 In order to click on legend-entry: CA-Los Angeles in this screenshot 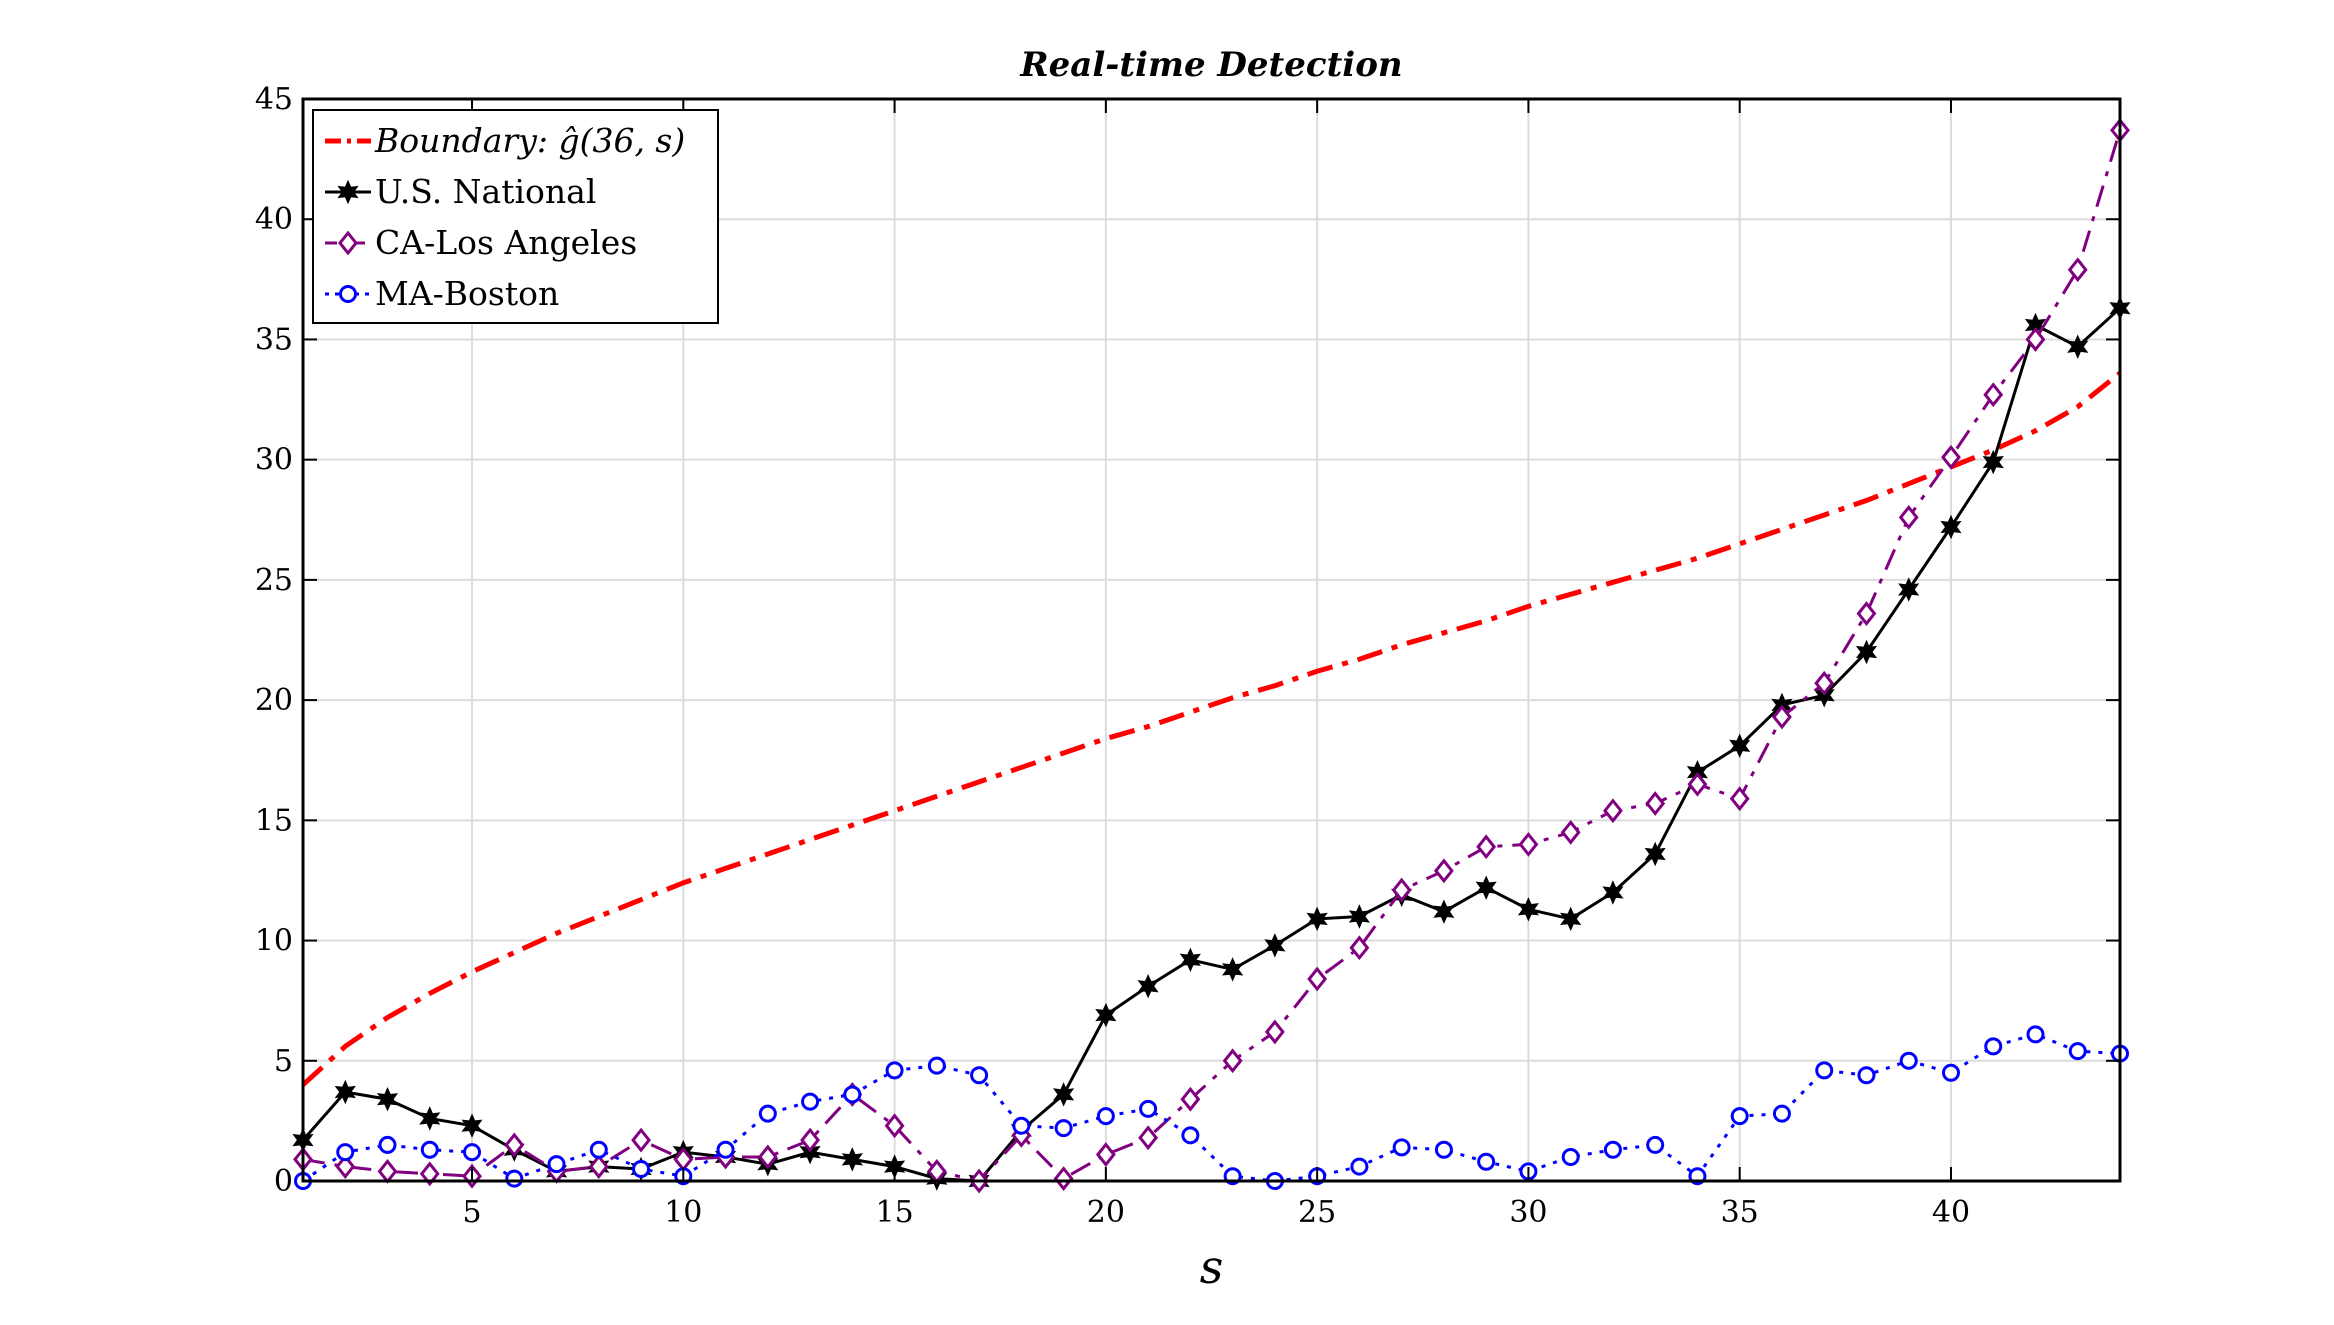, I will do `click(481, 242)`.